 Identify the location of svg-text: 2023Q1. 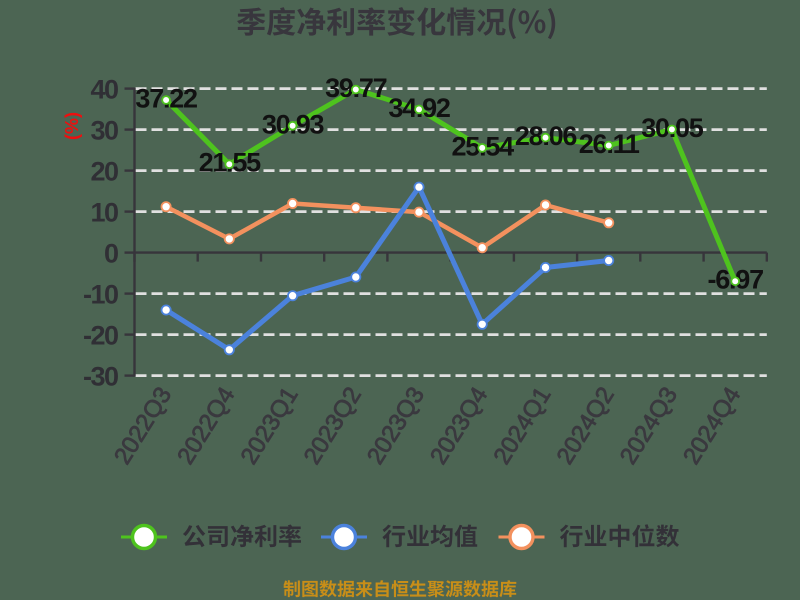
(270, 425).